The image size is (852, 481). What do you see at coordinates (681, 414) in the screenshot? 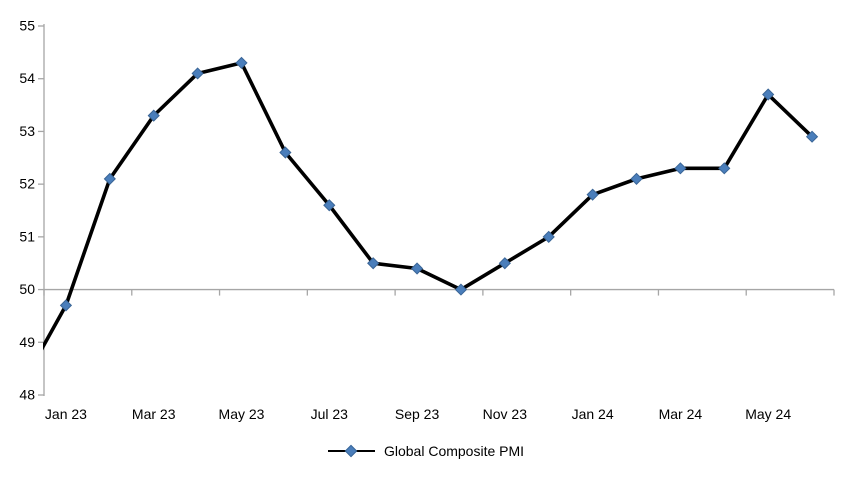
I see `x-tick-label: Mar 24` at bounding box center [681, 414].